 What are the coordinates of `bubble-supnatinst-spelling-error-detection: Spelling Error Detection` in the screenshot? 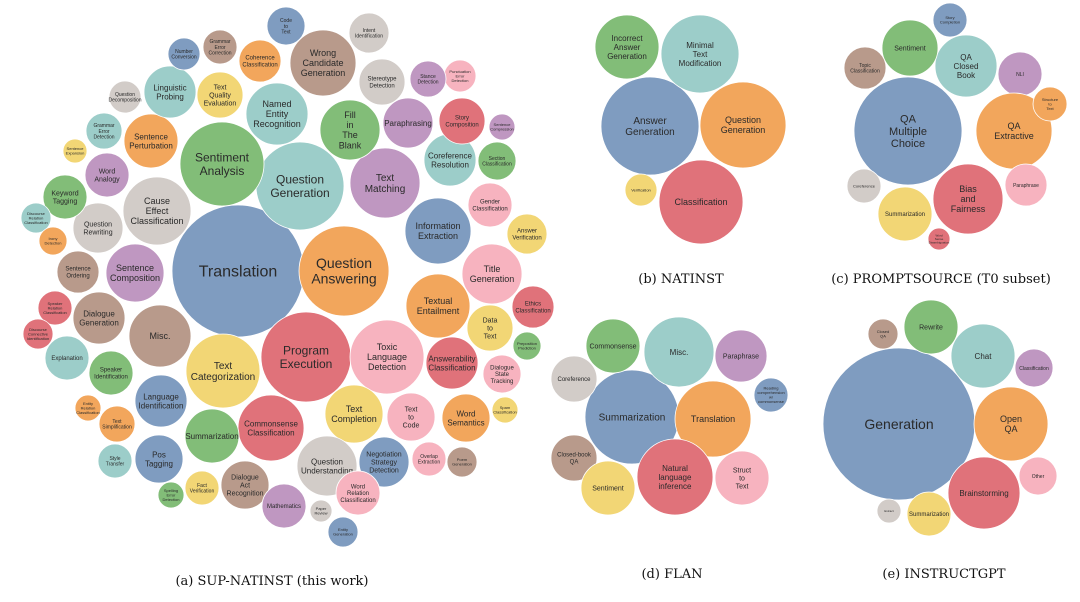 It's located at (171, 495).